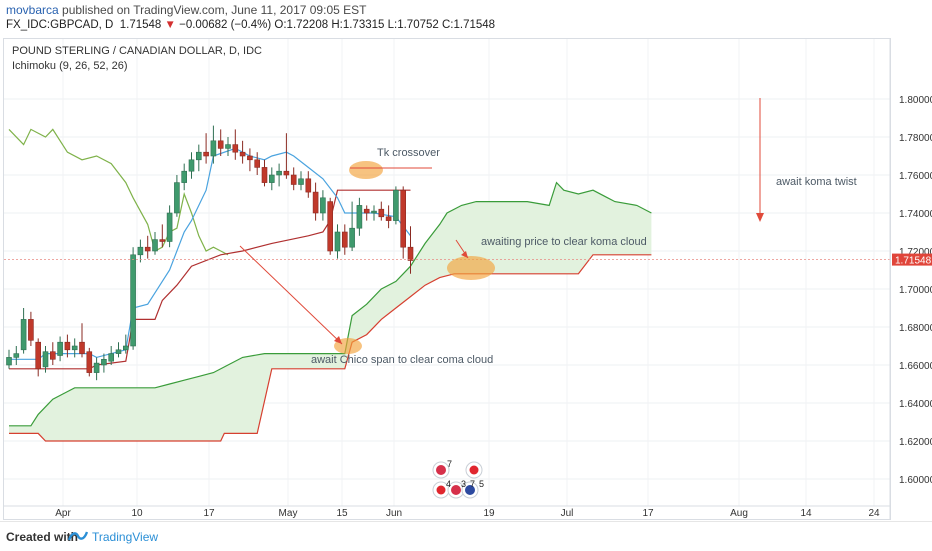 The width and height of the screenshot is (932, 551). Describe the element at coordinates (448, 484) in the screenshot. I see `event-count-label: 4` at that location.